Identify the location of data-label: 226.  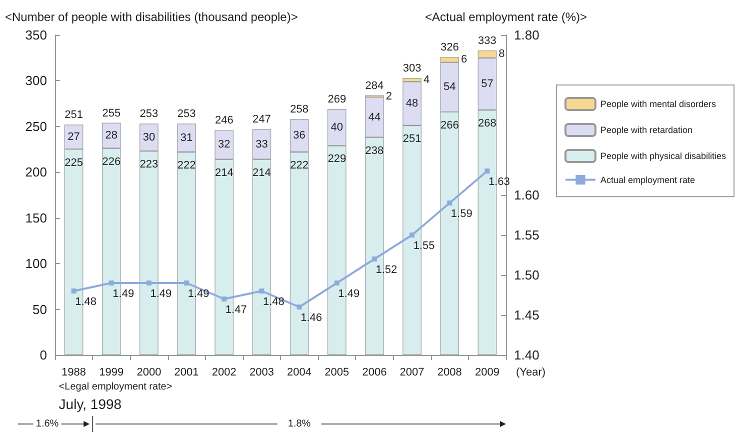
(111, 162).